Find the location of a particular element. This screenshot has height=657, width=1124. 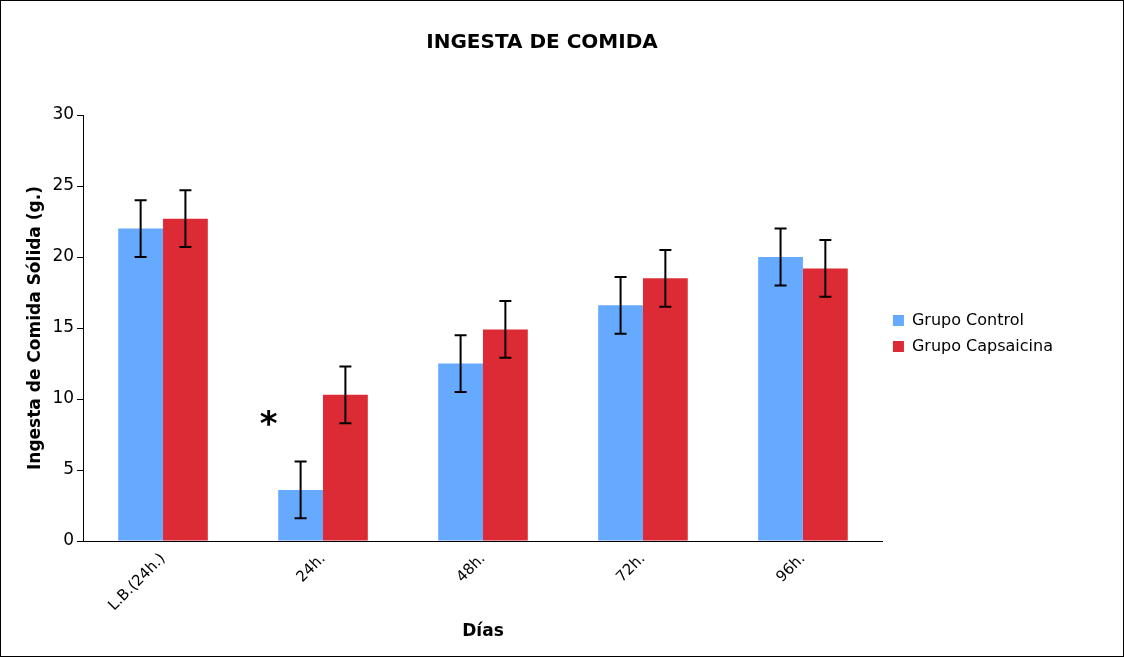

y-tick-label: 10 is located at coordinates (63, 397).